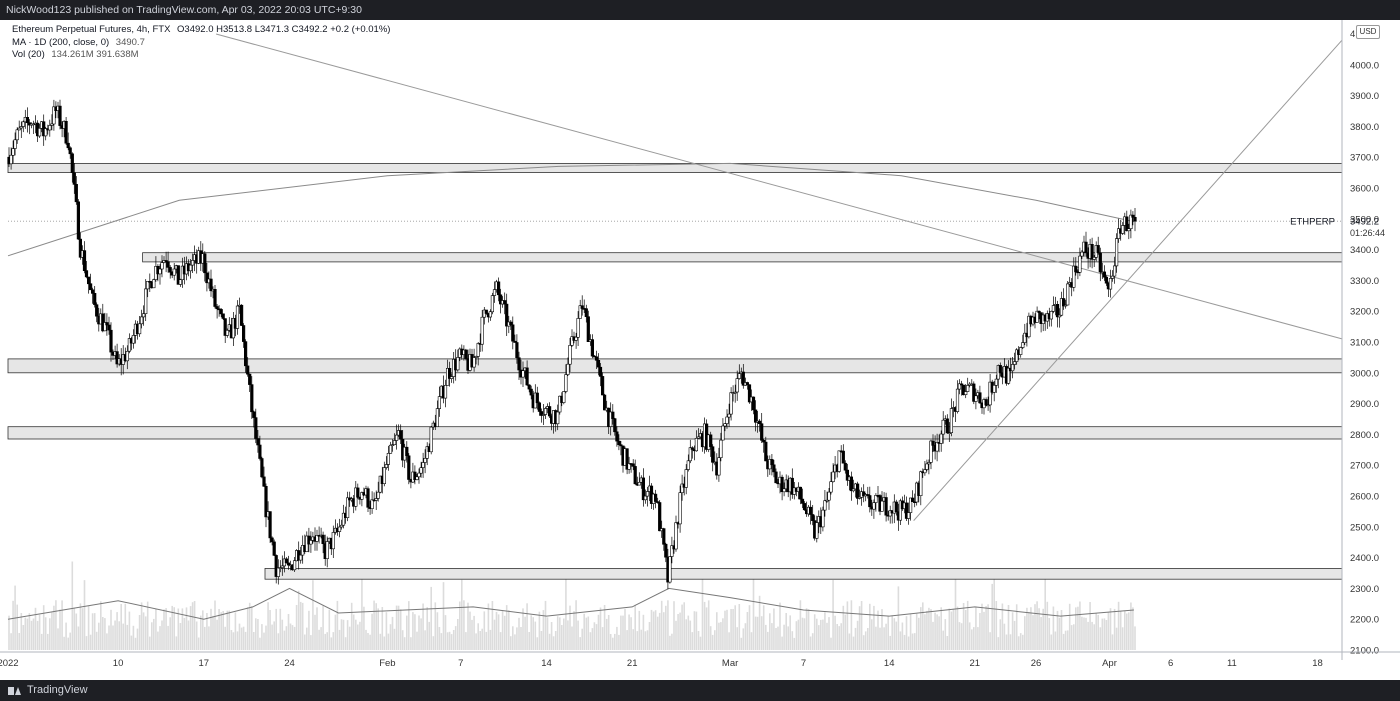  What do you see at coordinates (1364, 189) in the screenshot?
I see `price-axis-label: 3600.0` at bounding box center [1364, 189].